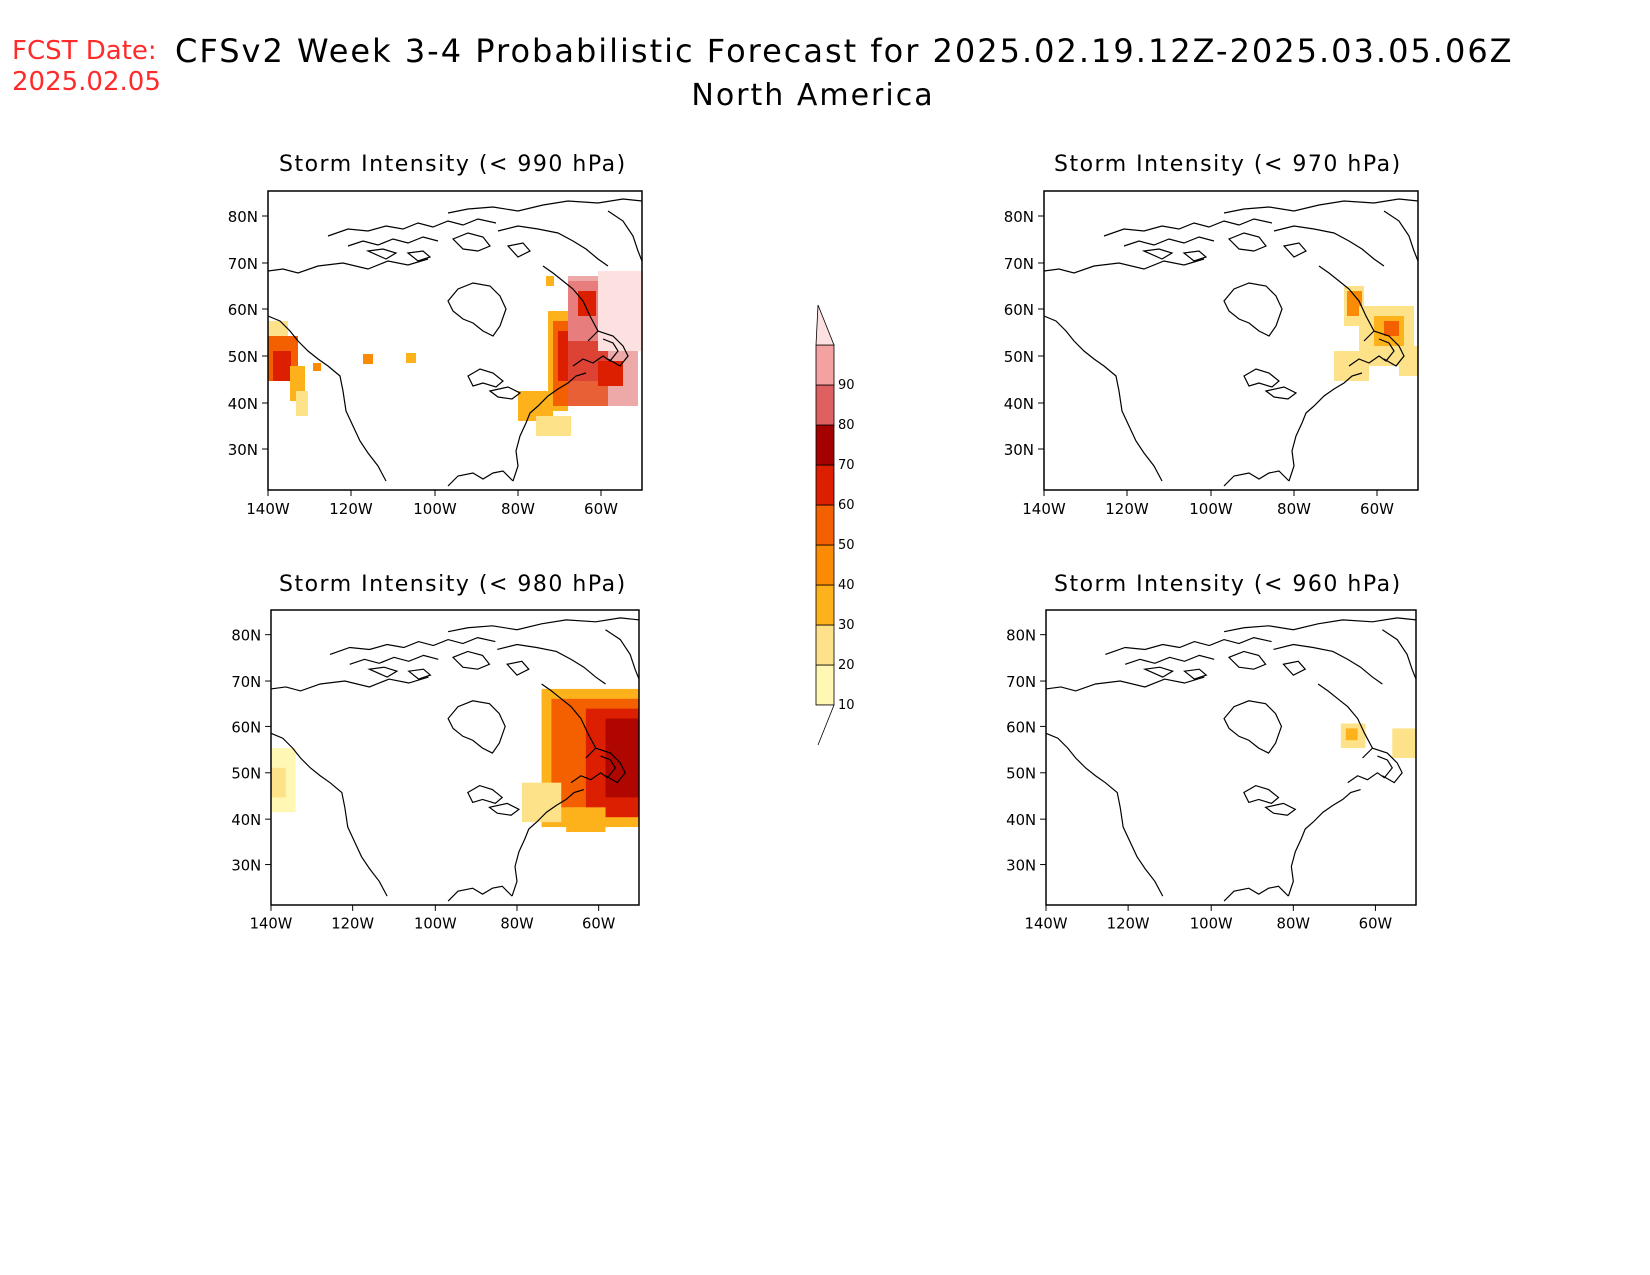 The height and width of the screenshot is (1275, 1650). I want to click on colorbar-label: 50, so click(846, 545).